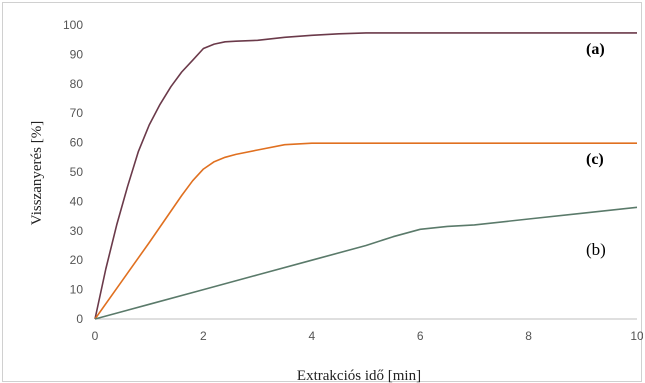 The width and height of the screenshot is (645, 383). Describe the element at coordinates (636, 336) in the screenshot. I see `x-tick-label: 10` at that location.